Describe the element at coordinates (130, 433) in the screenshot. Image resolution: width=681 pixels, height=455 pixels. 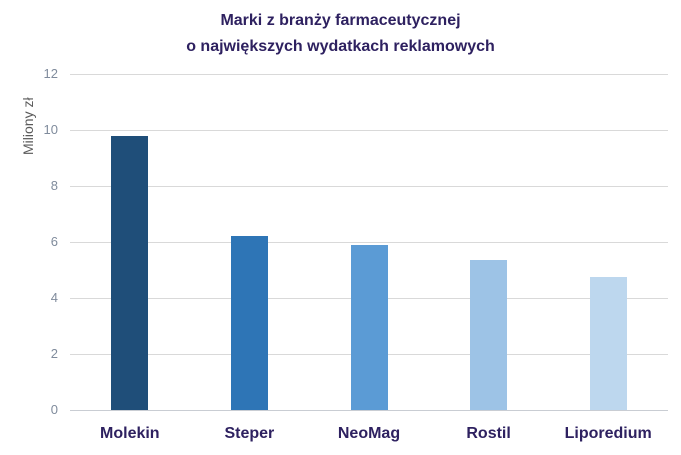
I see `x-category-label-molekin: Molekin` at that location.